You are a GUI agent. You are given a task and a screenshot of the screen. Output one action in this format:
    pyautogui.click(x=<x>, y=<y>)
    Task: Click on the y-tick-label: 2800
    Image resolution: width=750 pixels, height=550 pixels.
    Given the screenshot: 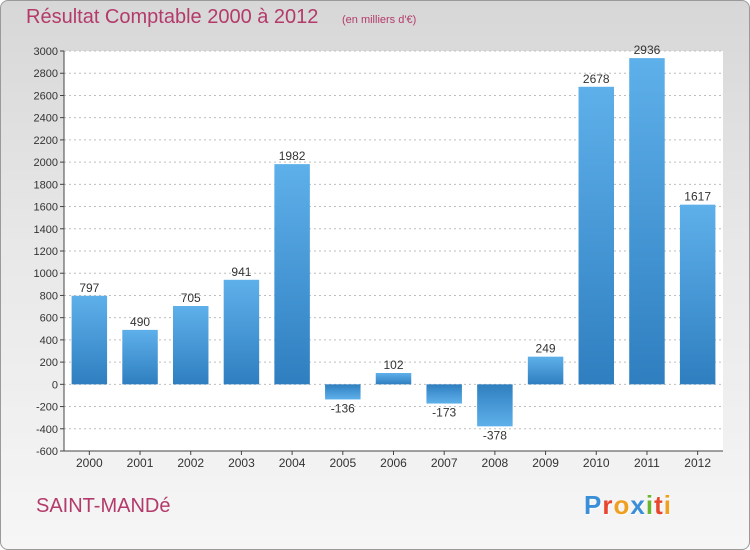 What is the action you would take?
    pyautogui.click(x=46, y=74)
    